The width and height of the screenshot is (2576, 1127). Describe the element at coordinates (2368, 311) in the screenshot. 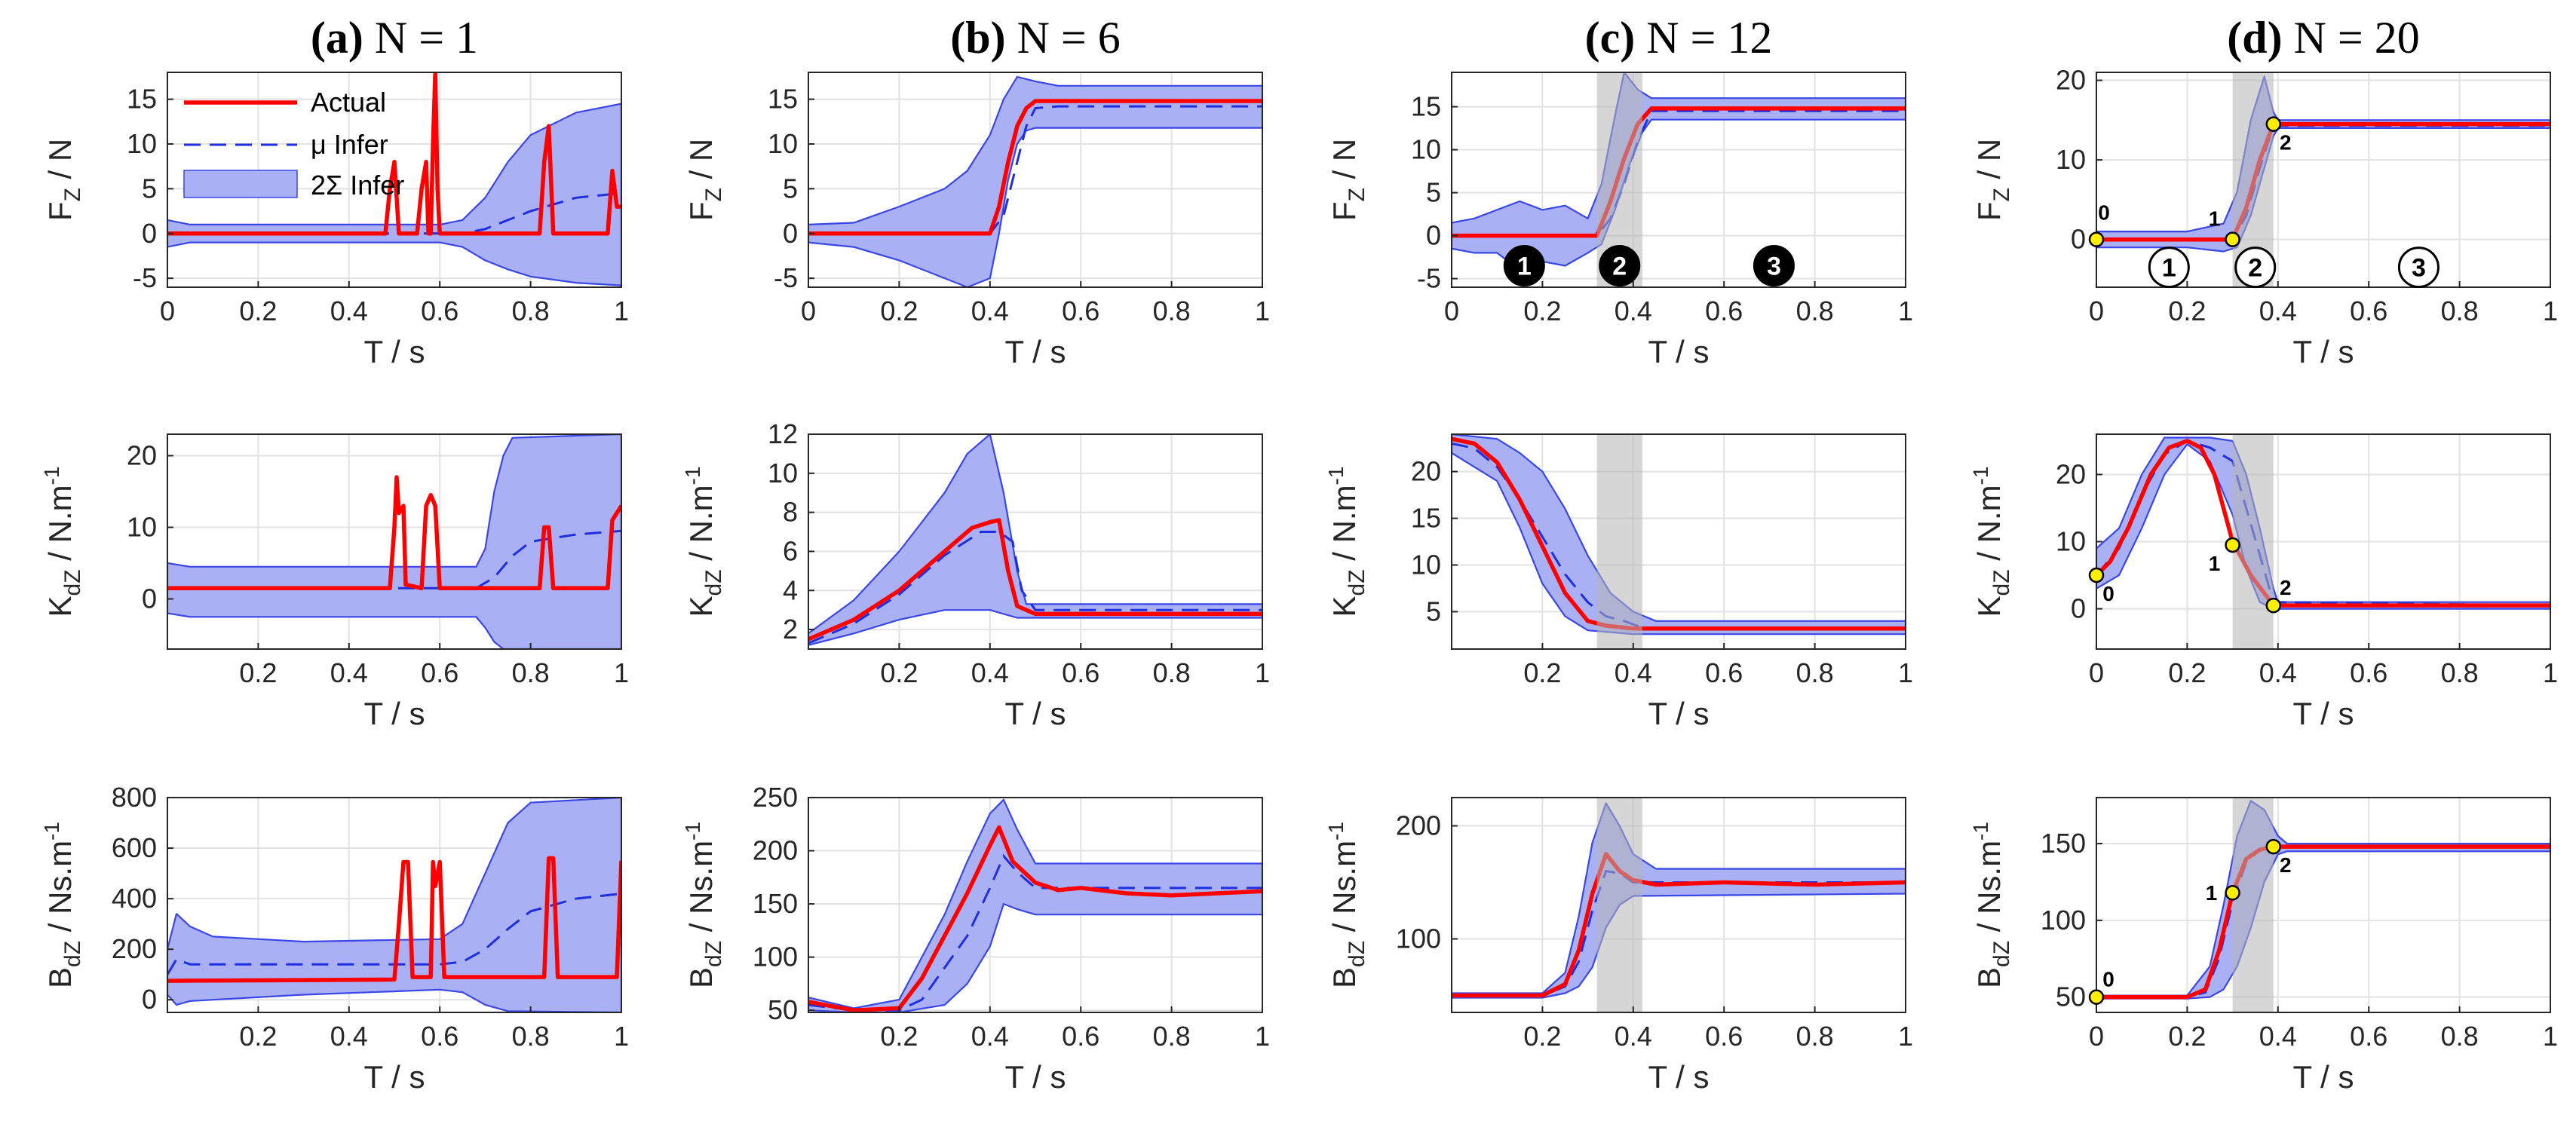

I see `xtick-label-3: 0.6` at that location.